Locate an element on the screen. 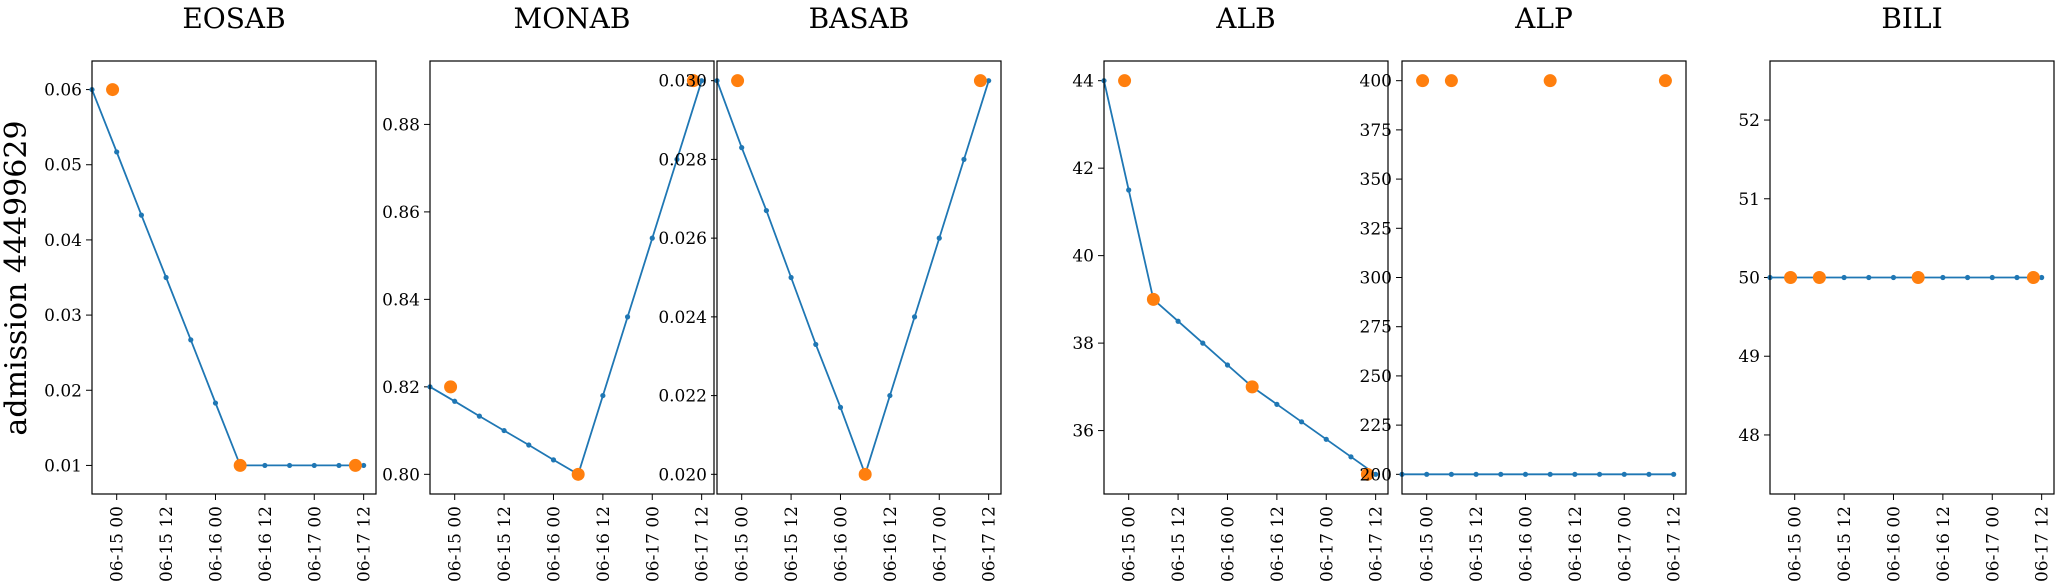 The height and width of the screenshot is (582, 2055). y-tick-label: 44 is located at coordinates (1083, 82).